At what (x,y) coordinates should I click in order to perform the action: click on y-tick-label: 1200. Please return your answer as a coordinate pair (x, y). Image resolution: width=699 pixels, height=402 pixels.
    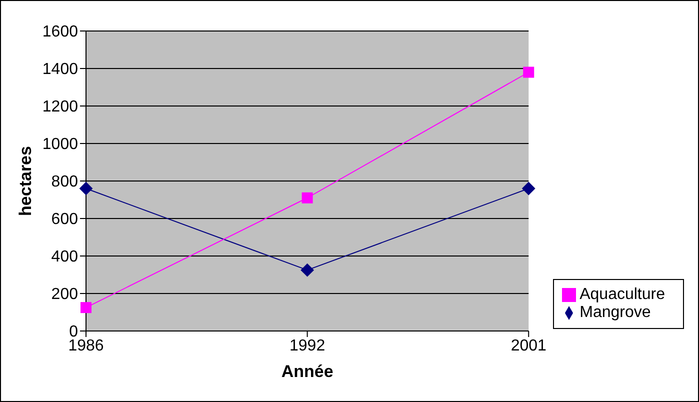
    Looking at the image, I should click on (60, 107).